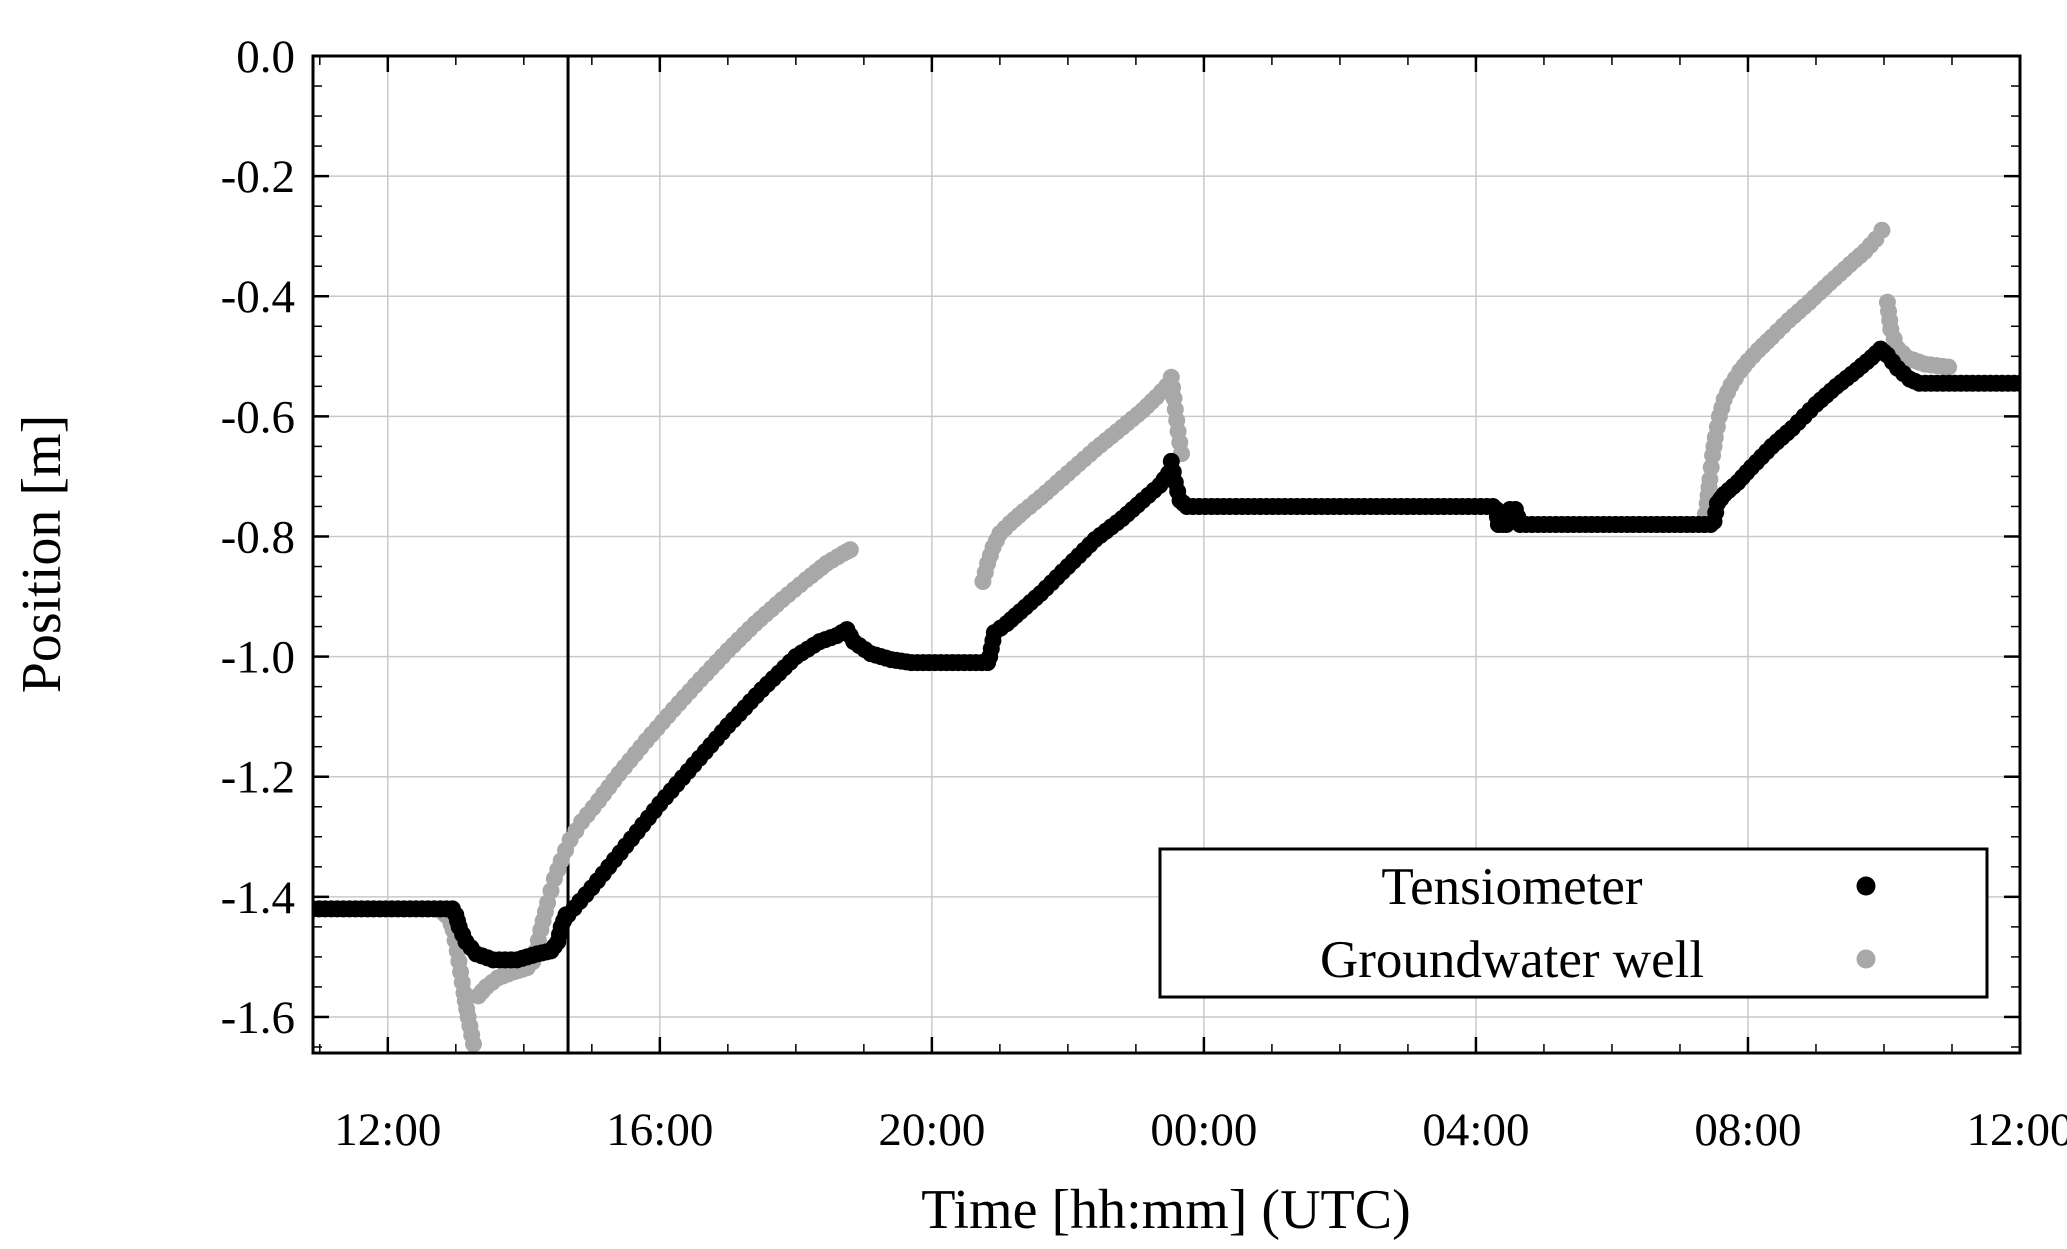 The height and width of the screenshot is (1249, 2067). I want to click on y-tick-label: 0.0, so click(265, 57).